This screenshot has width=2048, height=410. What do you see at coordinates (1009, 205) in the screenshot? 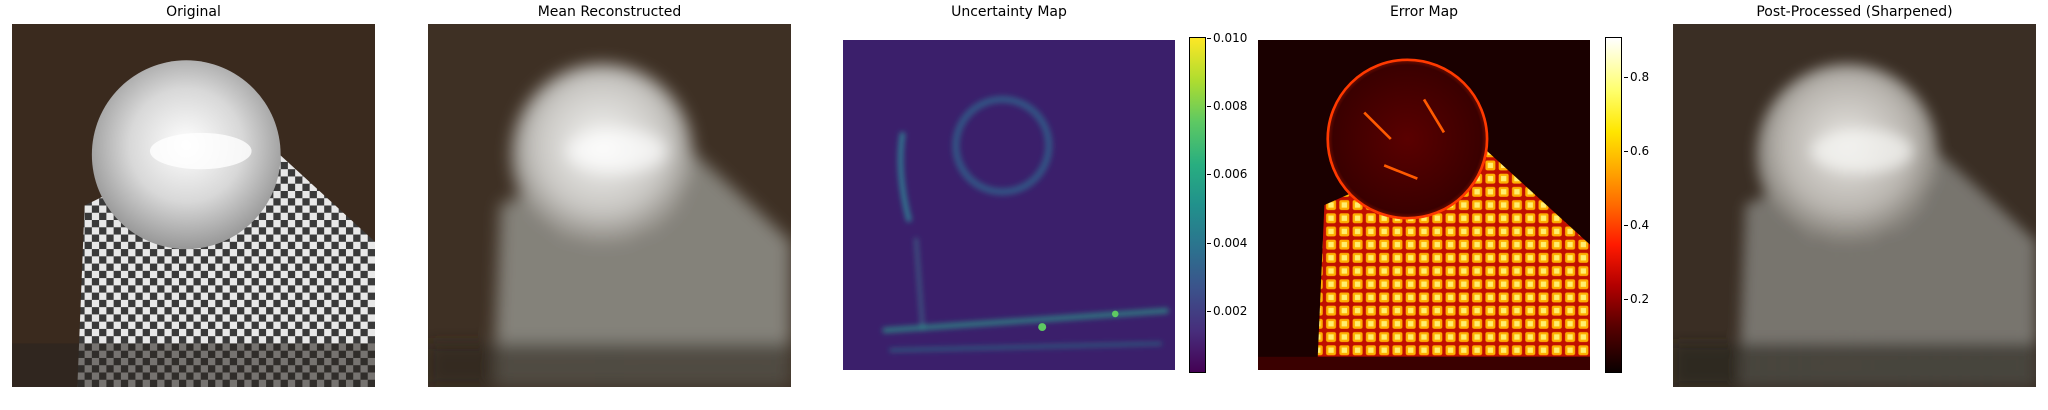
I see `uncertainty-map-image` at bounding box center [1009, 205].